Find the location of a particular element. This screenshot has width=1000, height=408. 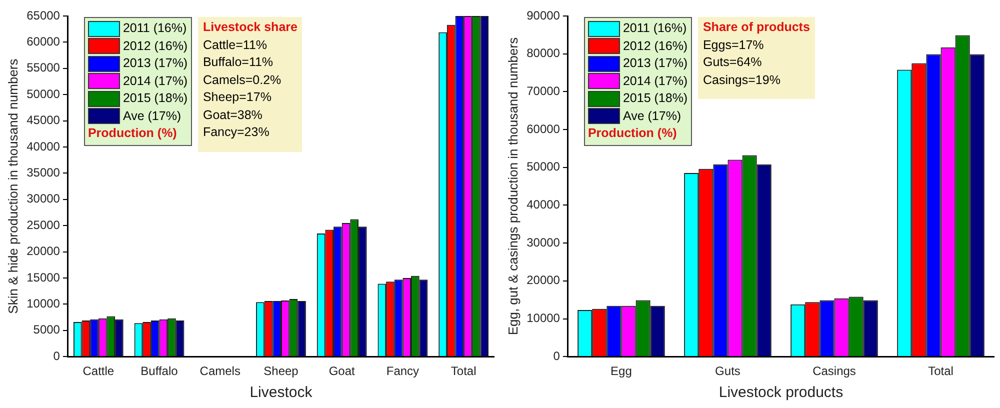

x-tick-label: Casings is located at coordinates (834, 371).